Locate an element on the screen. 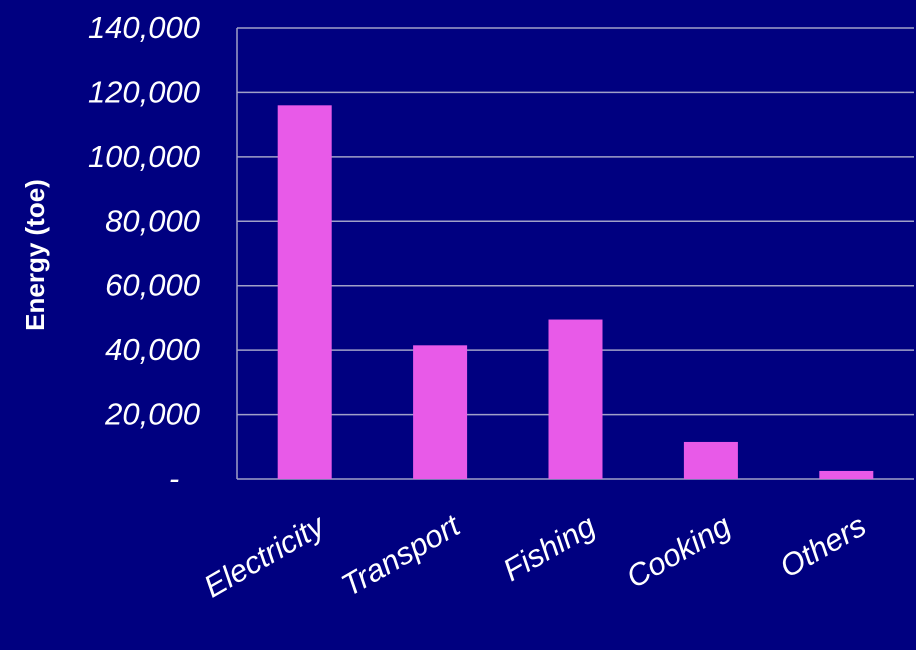  bar-cooking is located at coordinates (710, 460).